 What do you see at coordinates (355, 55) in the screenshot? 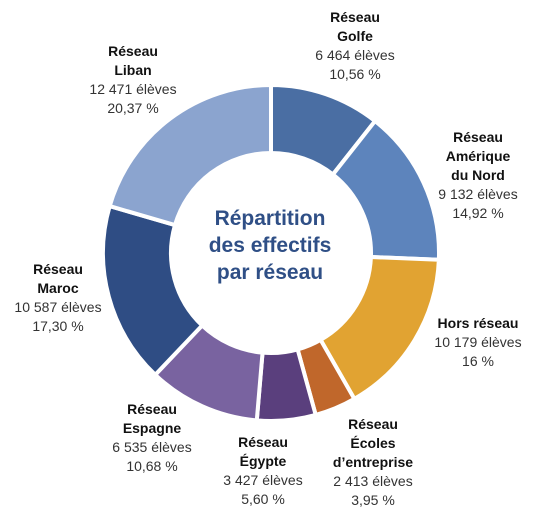
I see `segment-count: 6 464 élèves` at bounding box center [355, 55].